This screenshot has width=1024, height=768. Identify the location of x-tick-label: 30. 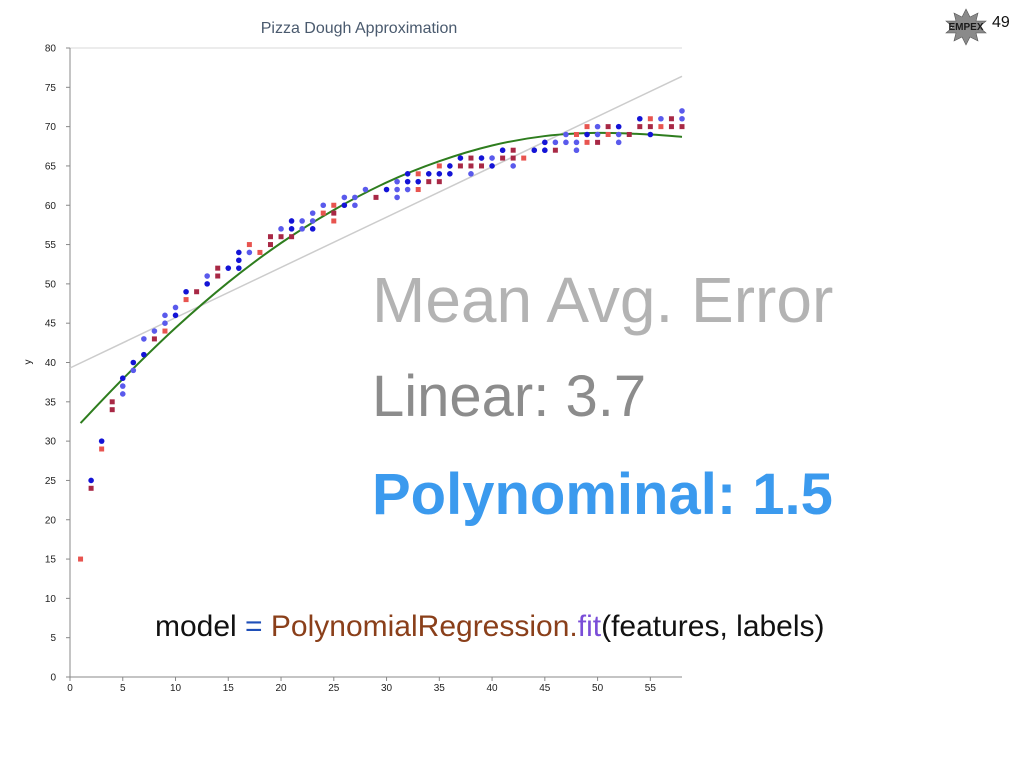
(387, 688).